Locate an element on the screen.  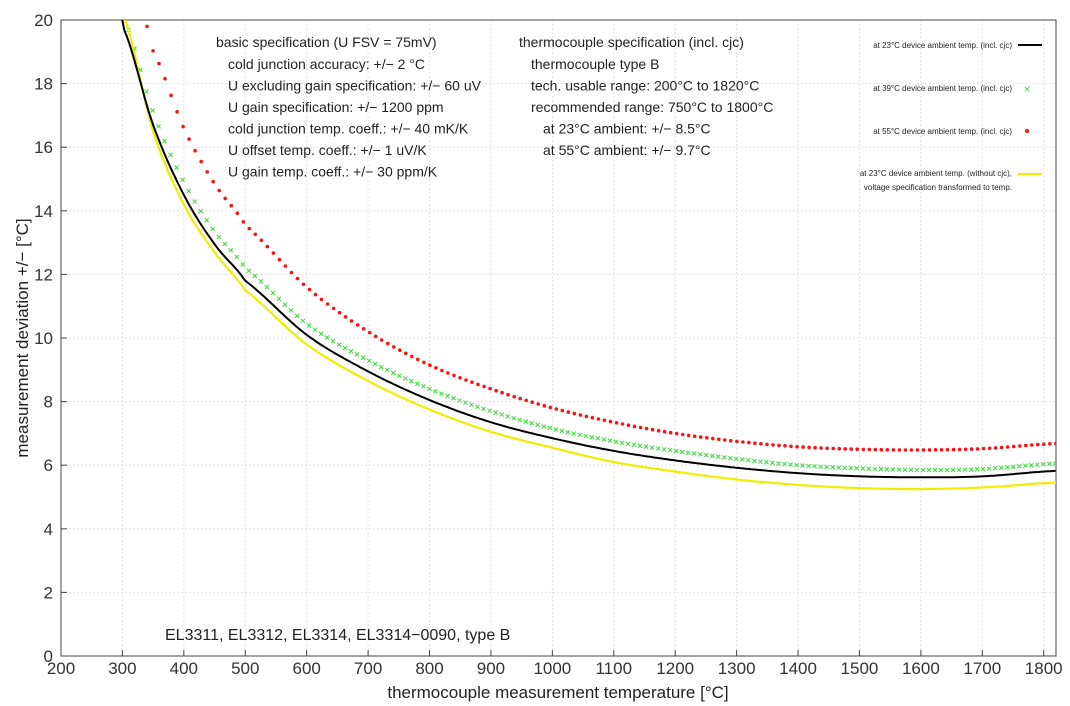
x-tick-label: 700 is located at coordinates (368, 668).